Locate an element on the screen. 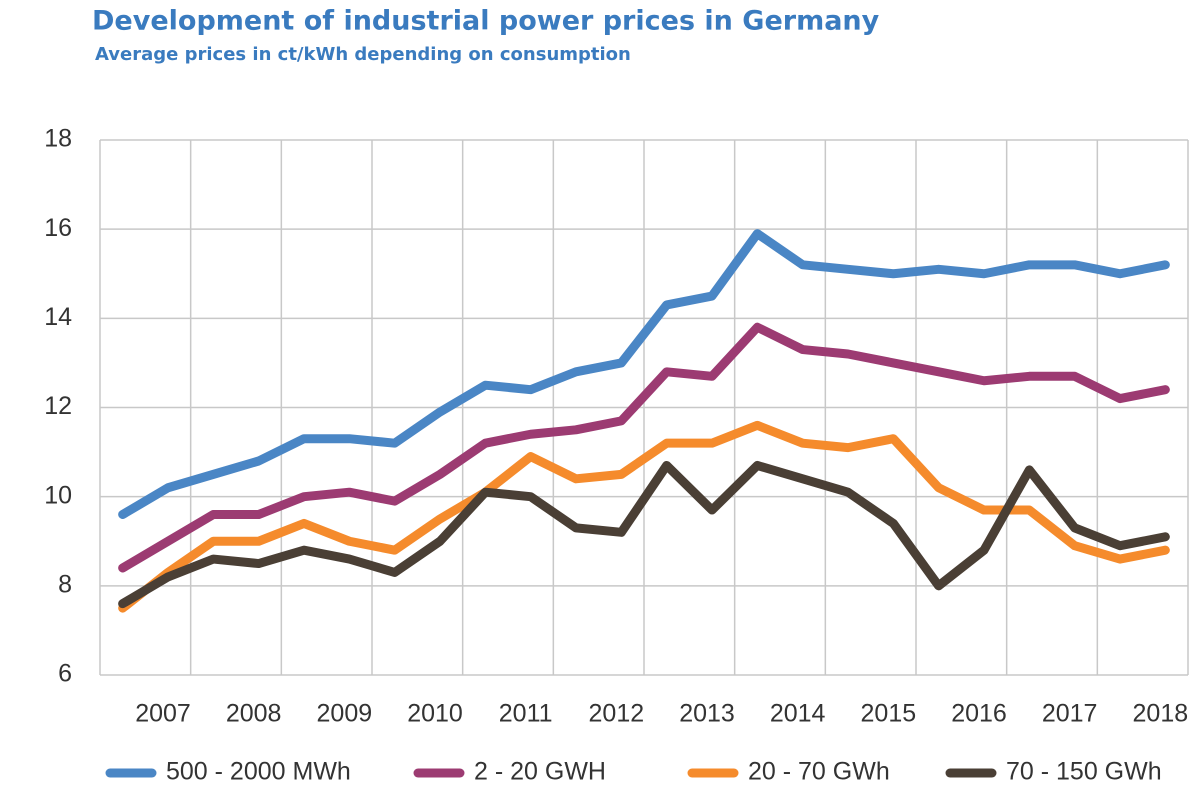 Image resolution: width=1200 pixels, height=806 pixels. y-tick-label: 10 is located at coordinates (58, 495).